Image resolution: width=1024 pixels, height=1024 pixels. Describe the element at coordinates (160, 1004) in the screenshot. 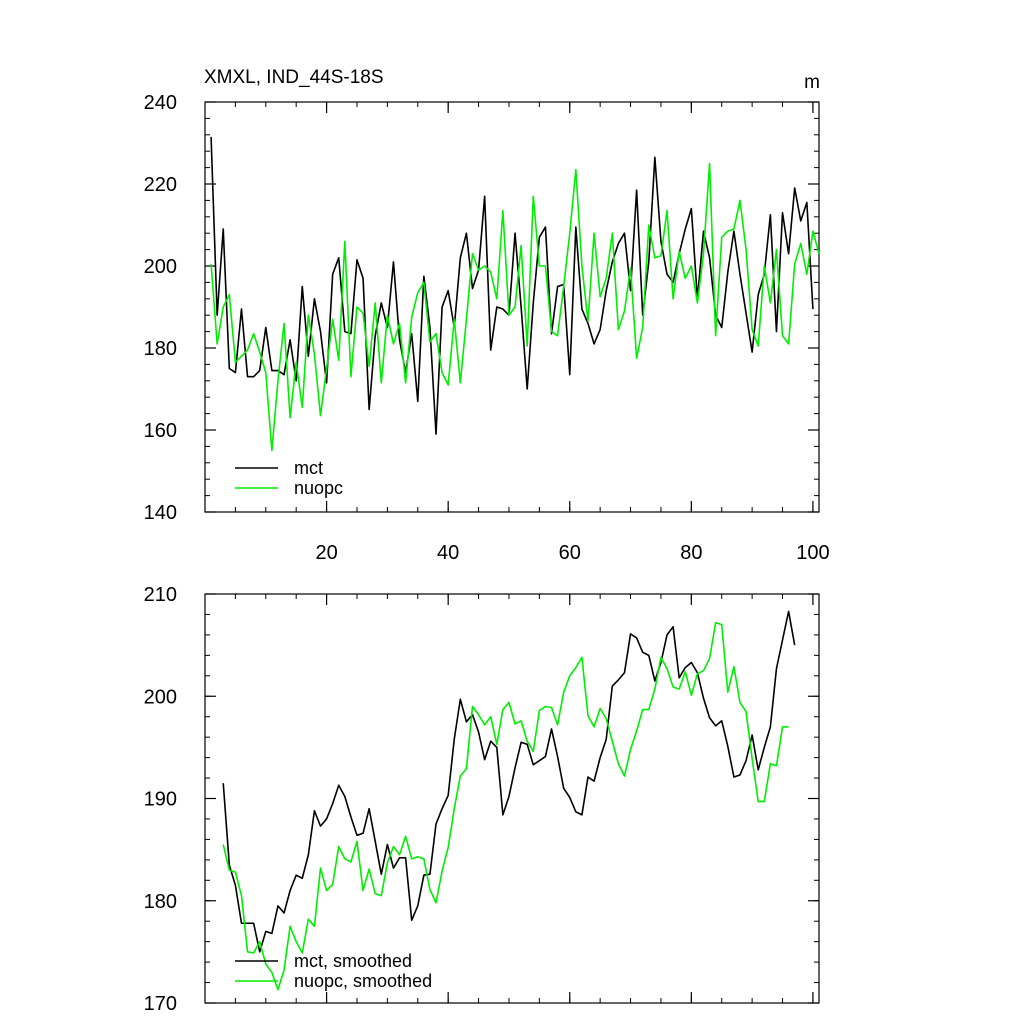

I see `y-tick-label: 170` at that location.